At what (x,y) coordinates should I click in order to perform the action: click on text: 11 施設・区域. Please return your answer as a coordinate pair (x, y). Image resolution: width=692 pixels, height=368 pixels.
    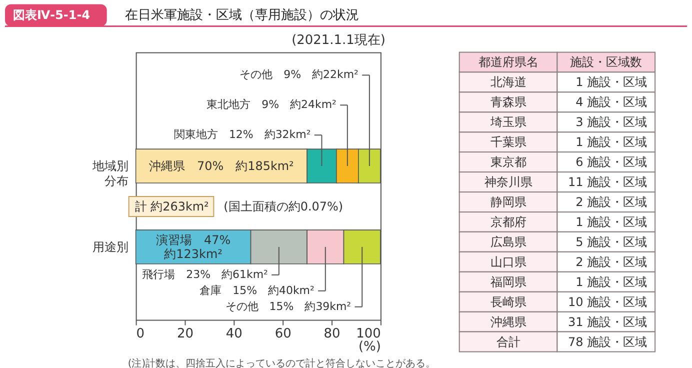
    Looking at the image, I should click on (608, 182).